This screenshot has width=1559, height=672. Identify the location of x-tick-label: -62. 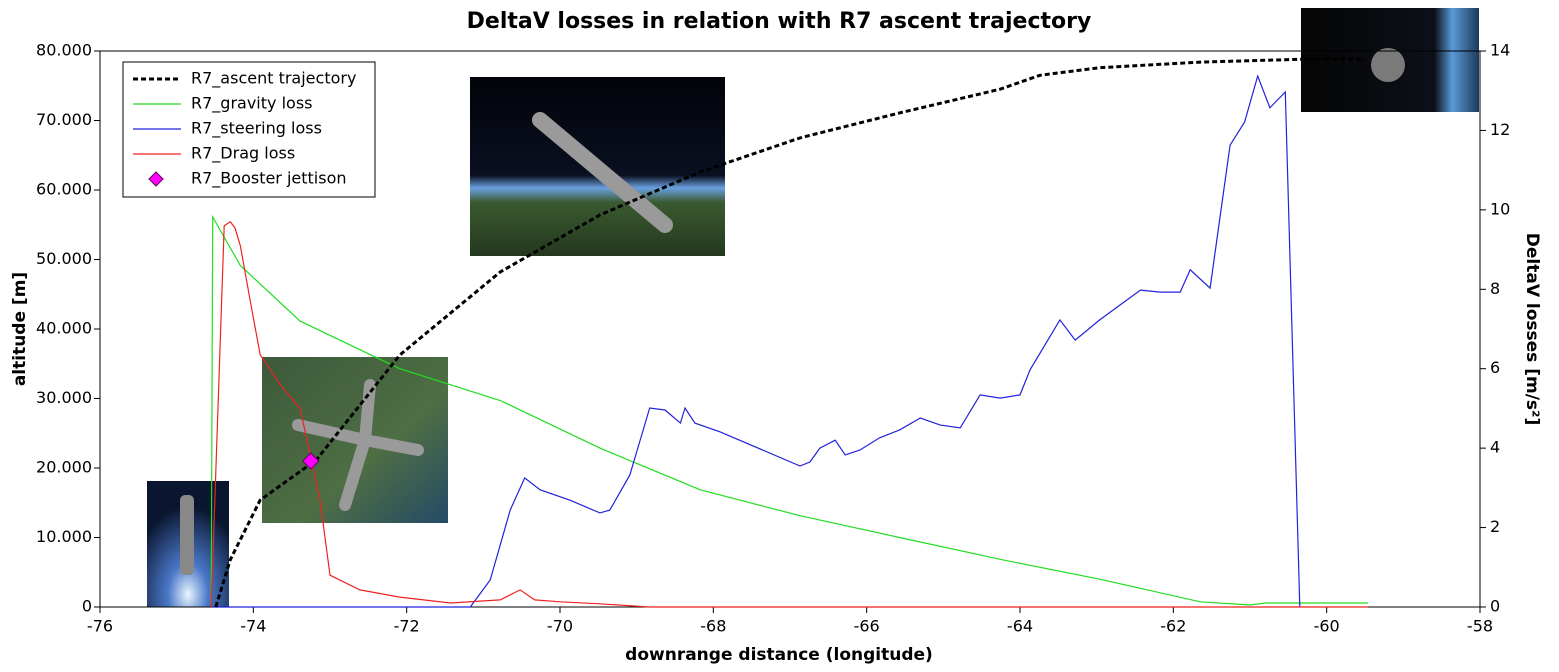
(1173, 626).